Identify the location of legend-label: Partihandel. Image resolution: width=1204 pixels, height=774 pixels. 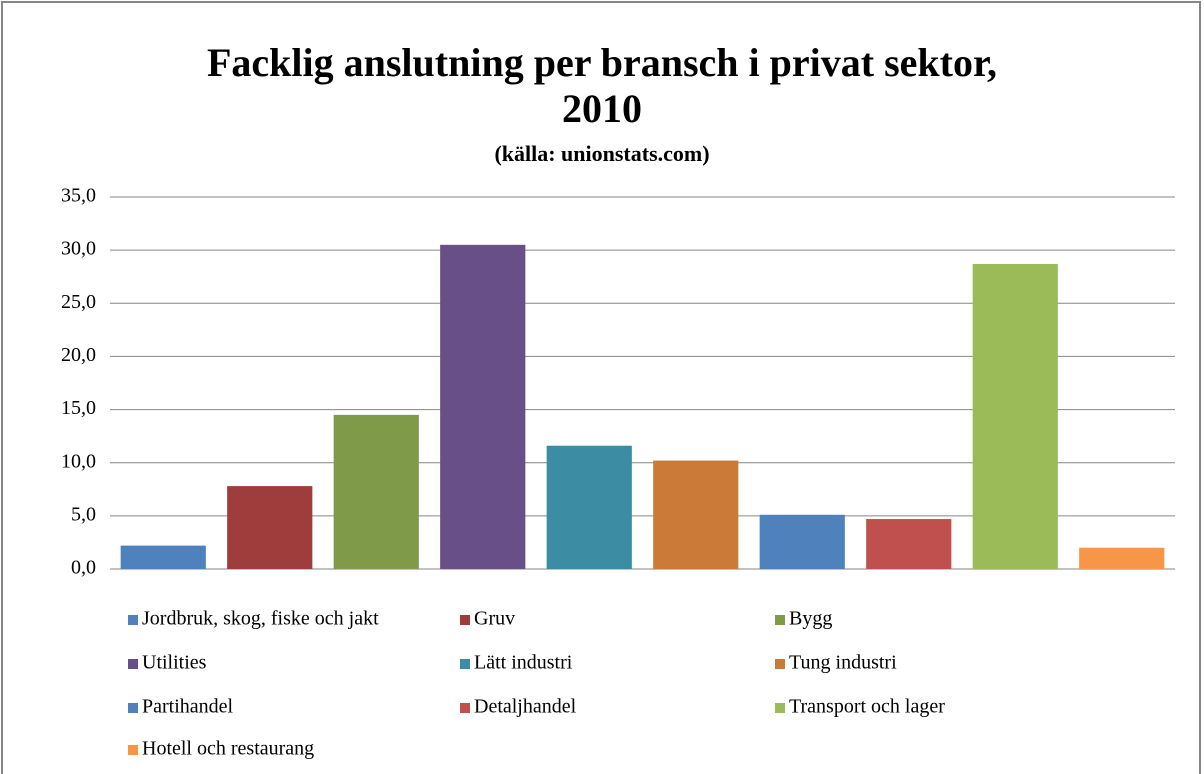
(188, 707).